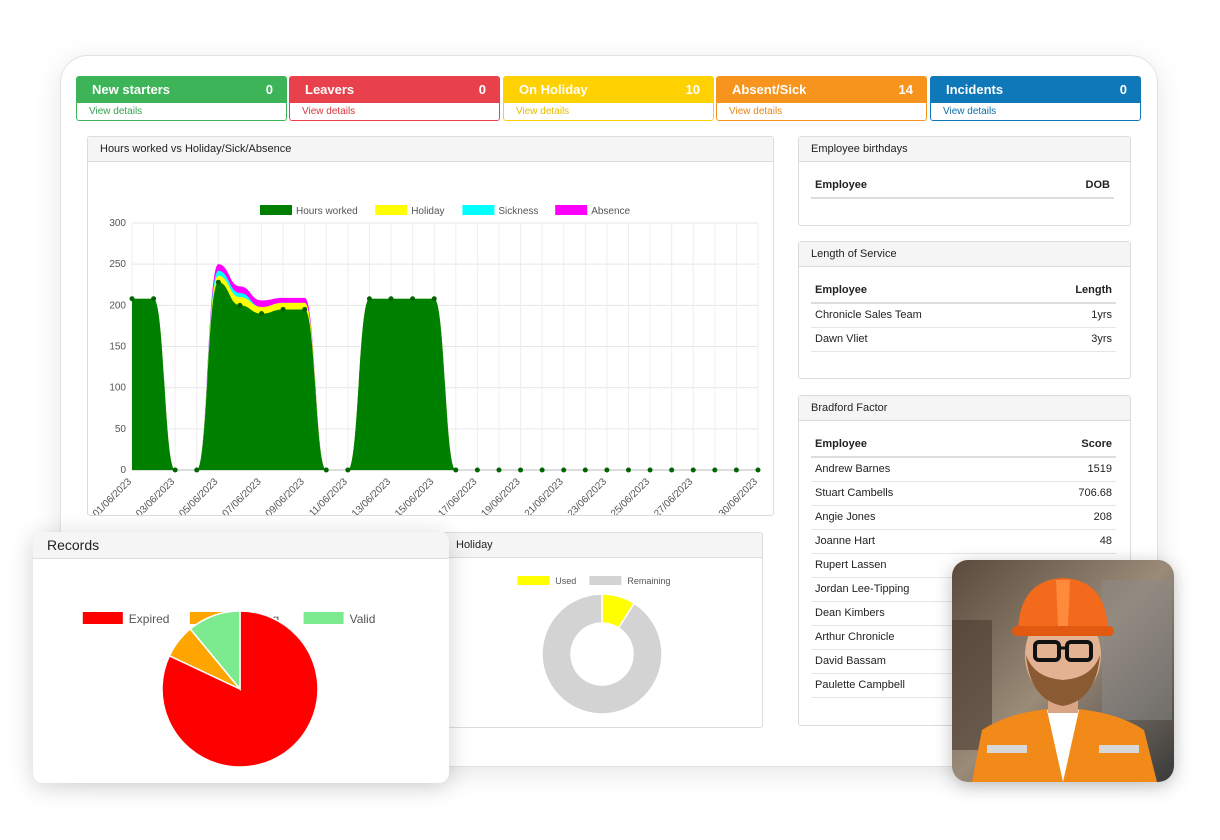  Describe the element at coordinates (963, 493) in the screenshot. I see `table-row: Stuart Cambells 706.68` at that location.